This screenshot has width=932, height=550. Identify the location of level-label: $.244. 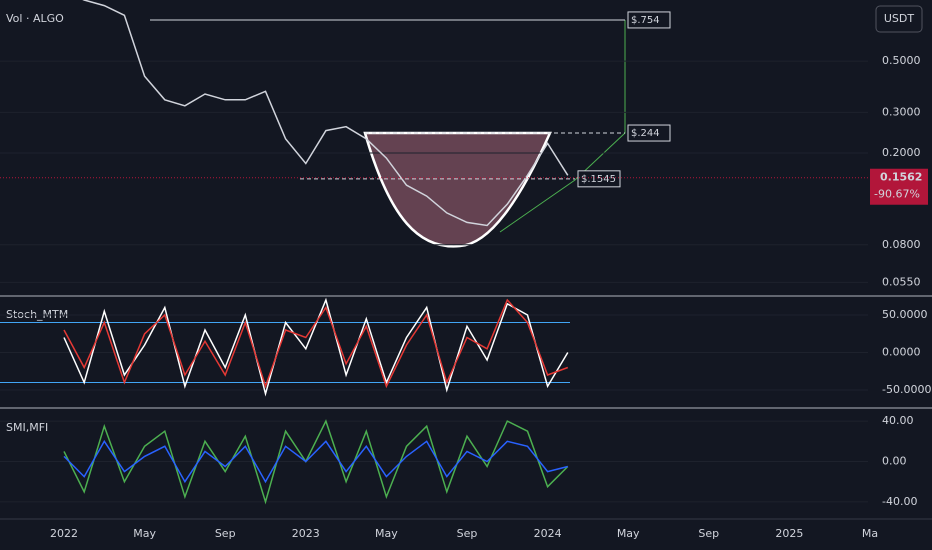
(645, 133).